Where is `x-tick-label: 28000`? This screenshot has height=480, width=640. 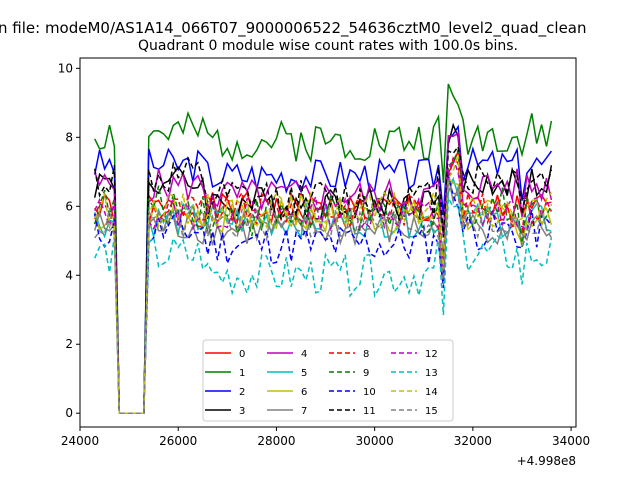
x-tick-label: 28000 is located at coordinates (276, 441).